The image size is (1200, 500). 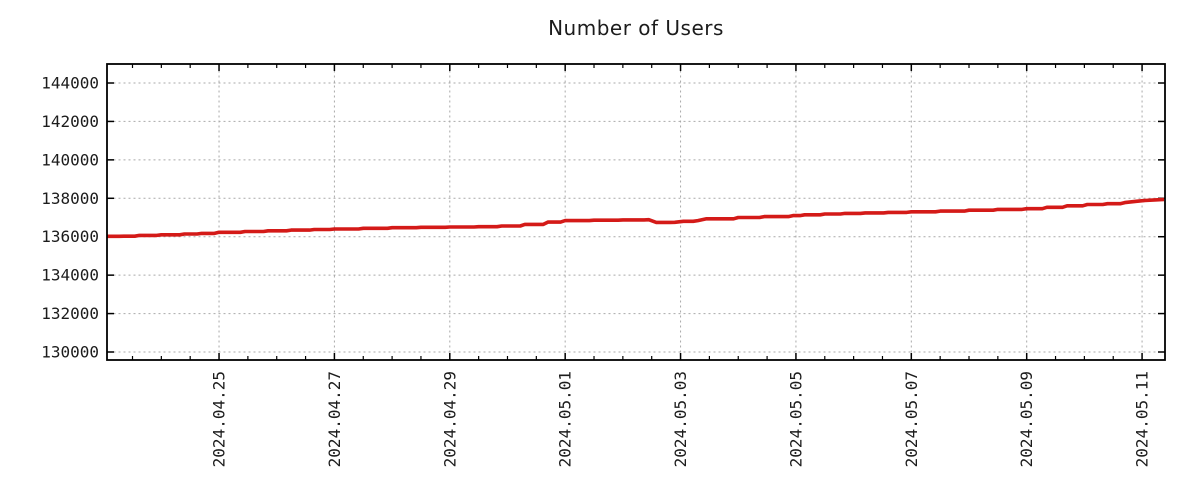 I want to click on chart-title: Number of Users, so click(x=636, y=28).